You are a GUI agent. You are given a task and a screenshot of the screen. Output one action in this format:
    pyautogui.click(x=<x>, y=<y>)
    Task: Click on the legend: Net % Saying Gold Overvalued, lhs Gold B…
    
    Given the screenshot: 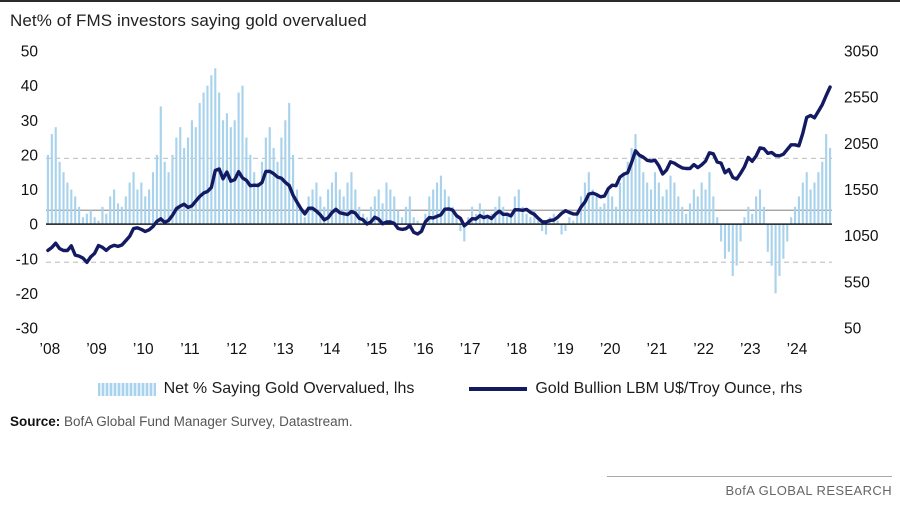 What is the action you would take?
    pyautogui.click(x=450, y=389)
    